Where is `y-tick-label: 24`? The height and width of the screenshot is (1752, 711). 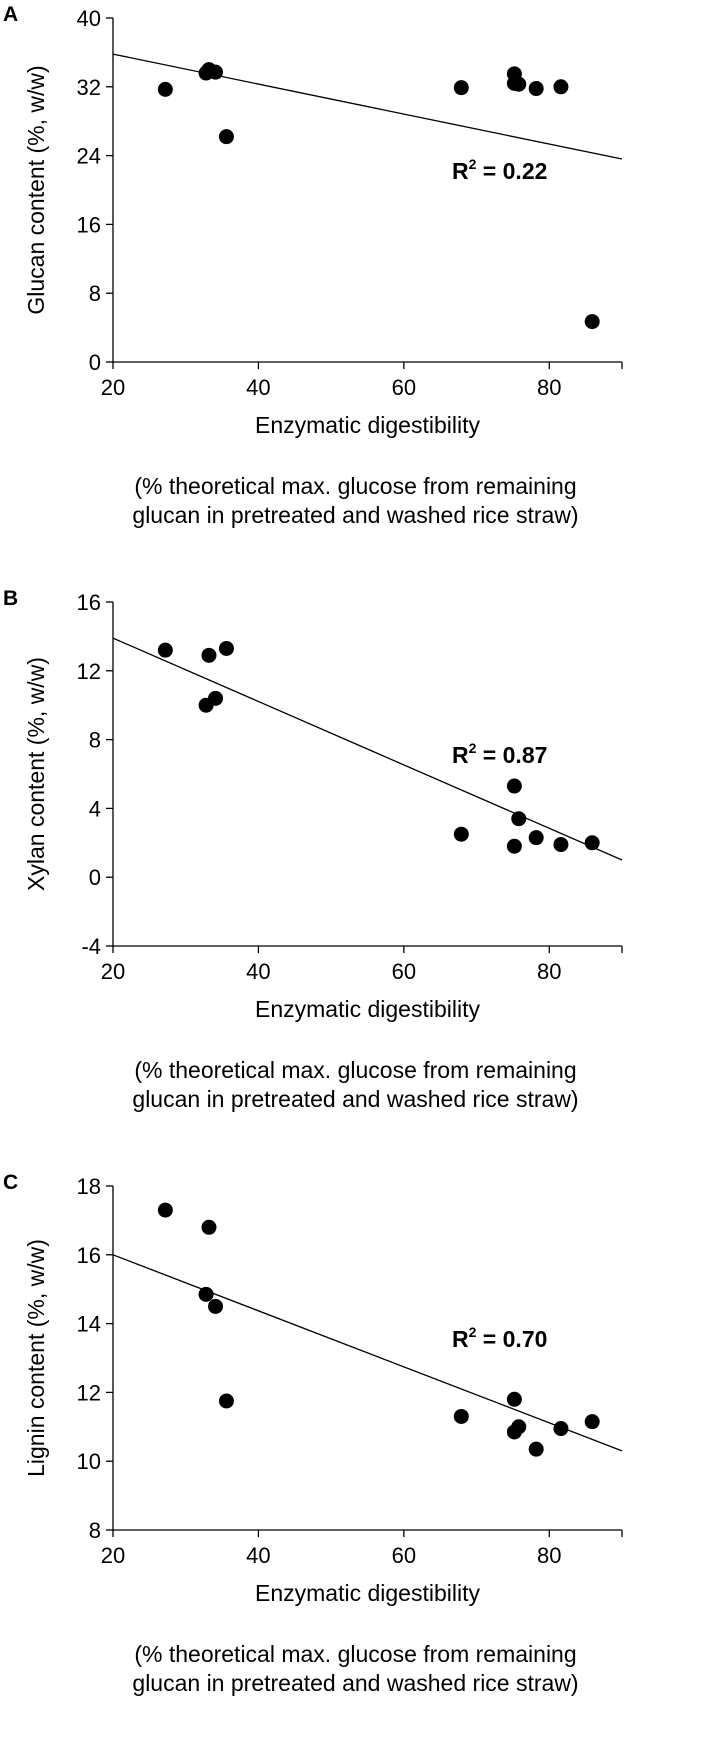 y-tick-label: 24 is located at coordinates (89, 156).